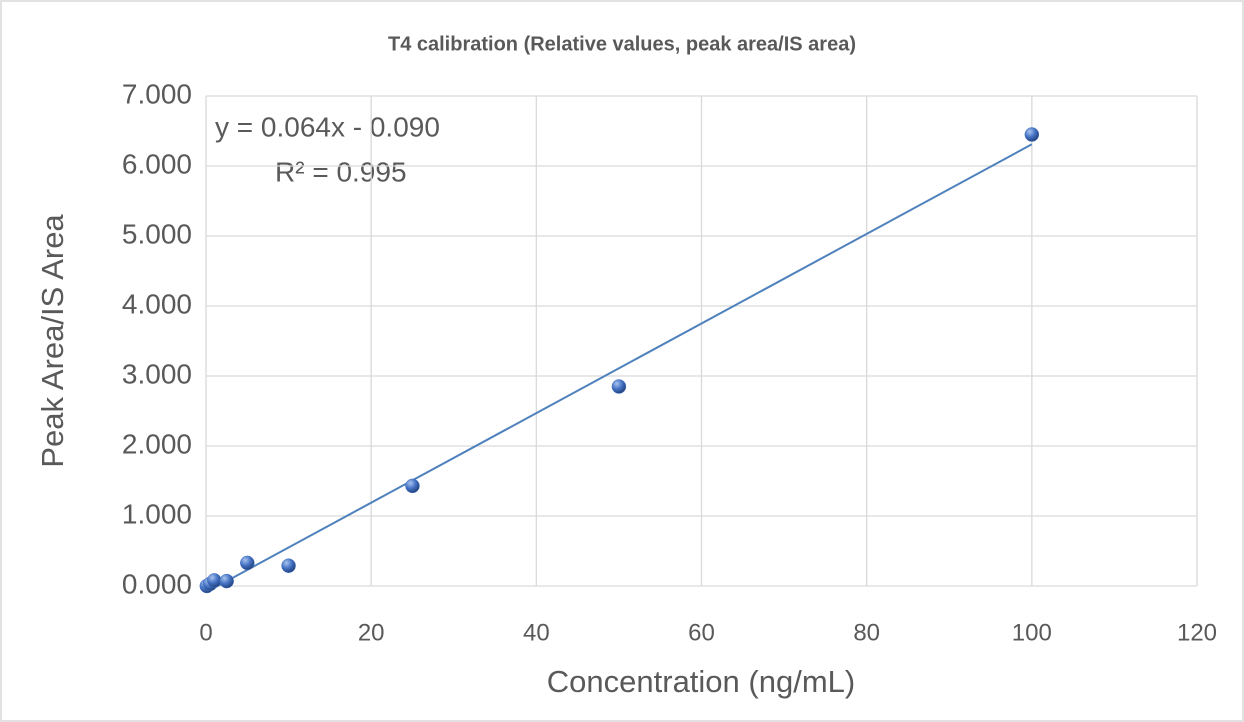  I want to click on x-tick-label: 20, so click(371, 632).